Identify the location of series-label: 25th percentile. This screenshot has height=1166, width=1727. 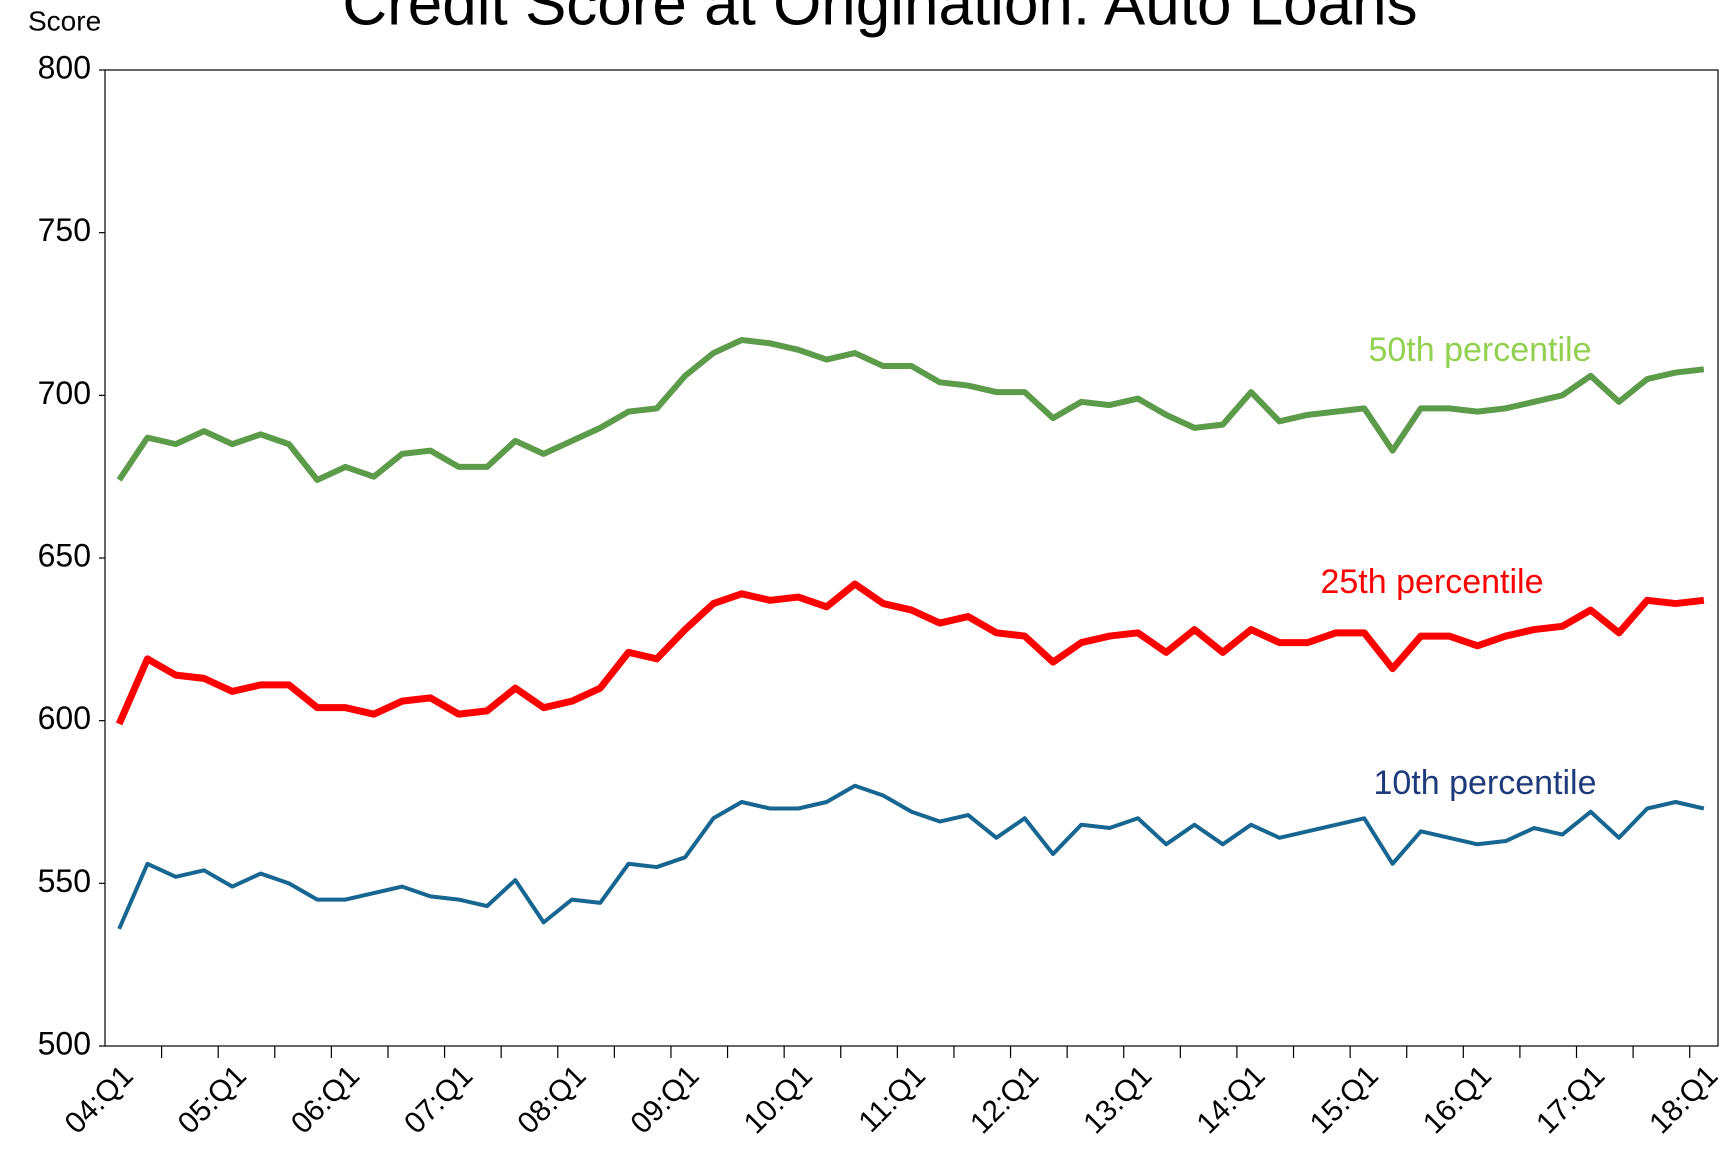
(1431, 582).